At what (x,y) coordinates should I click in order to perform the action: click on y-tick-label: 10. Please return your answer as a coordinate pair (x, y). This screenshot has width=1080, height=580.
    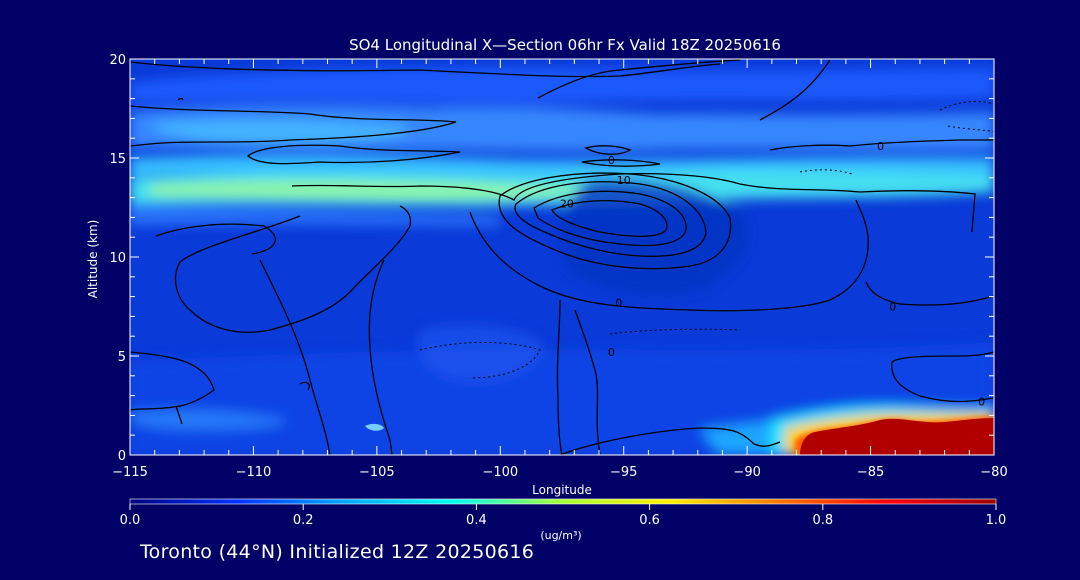
    Looking at the image, I should click on (117, 258).